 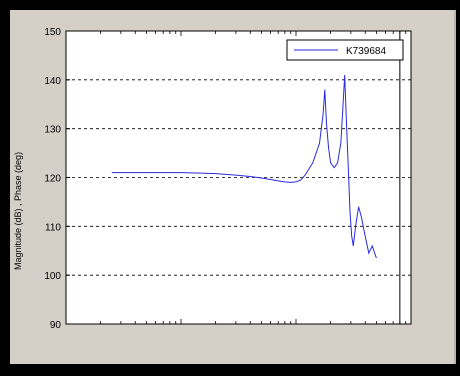 I want to click on y-tick-label-130: 130, so click(x=52, y=130).